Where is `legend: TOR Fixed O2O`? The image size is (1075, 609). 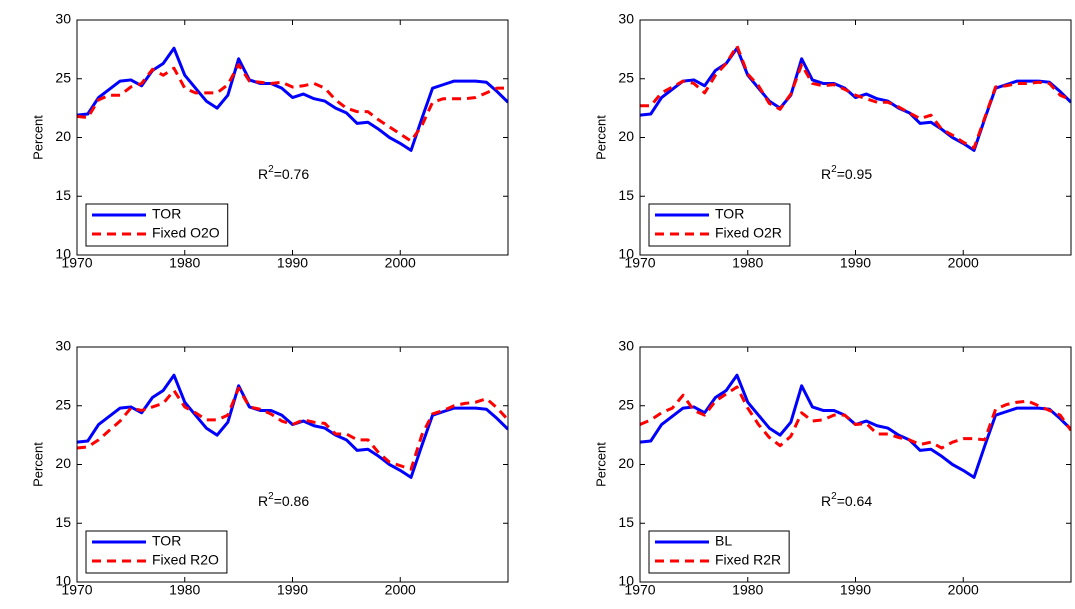
legend: TOR Fixed O2O is located at coordinates (157, 225).